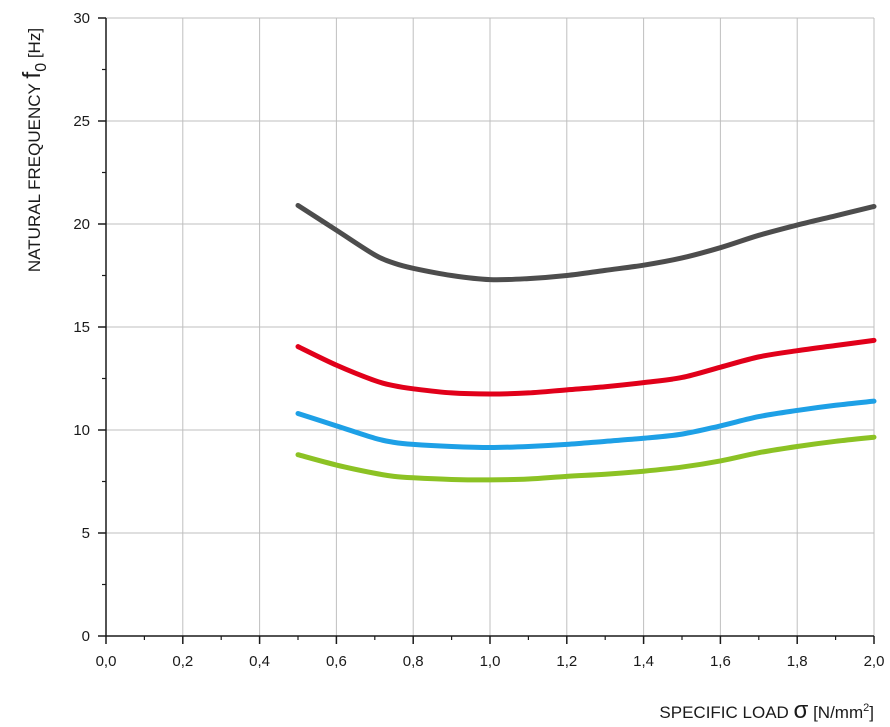  What do you see at coordinates (566, 661) in the screenshot?
I see `x-tick-label-6: 1,2` at bounding box center [566, 661].